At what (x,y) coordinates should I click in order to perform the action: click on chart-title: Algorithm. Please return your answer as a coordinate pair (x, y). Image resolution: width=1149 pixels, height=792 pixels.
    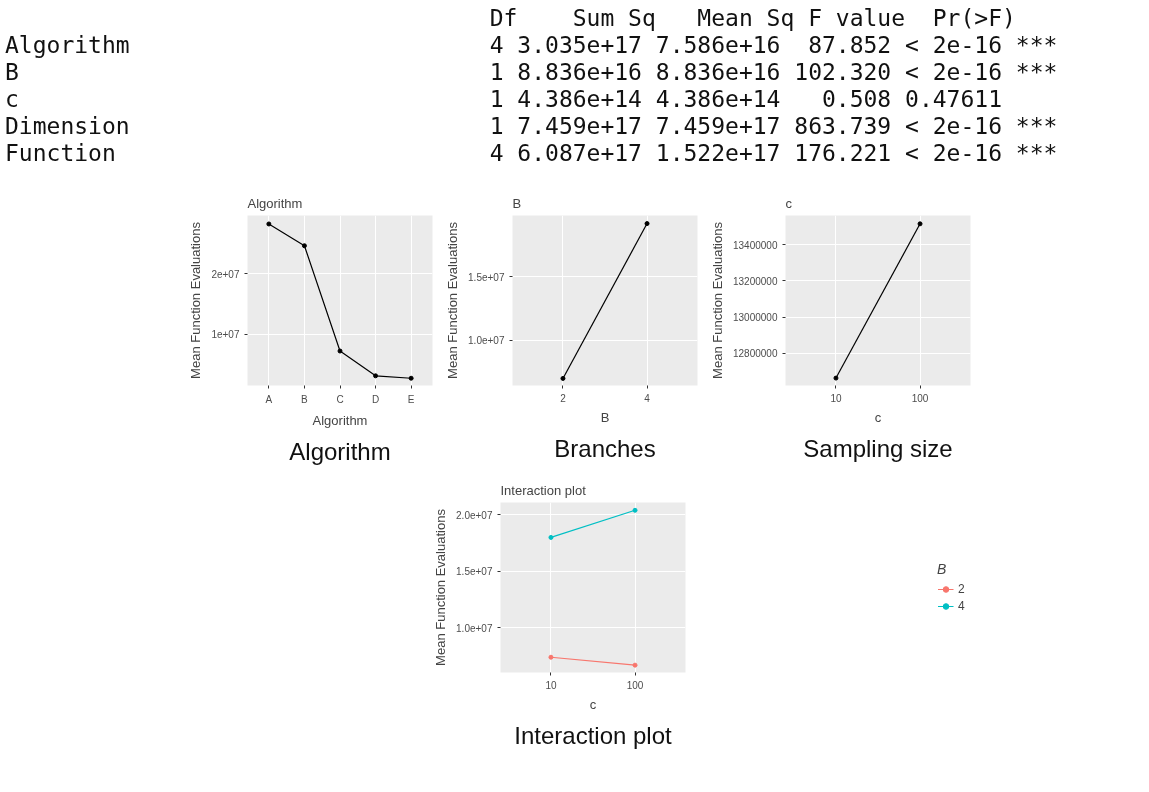
    Looking at the image, I should click on (275, 203).